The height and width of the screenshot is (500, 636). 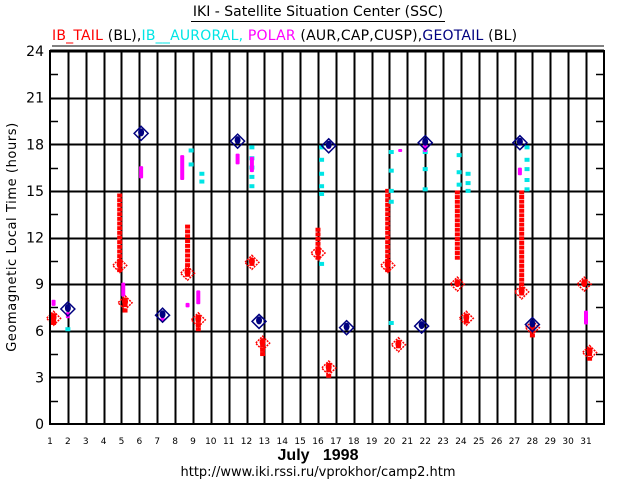 What do you see at coordinates (35, 99) in the screenshot?
I see `y-tick-label: 21` at bounding box center [35, 99].